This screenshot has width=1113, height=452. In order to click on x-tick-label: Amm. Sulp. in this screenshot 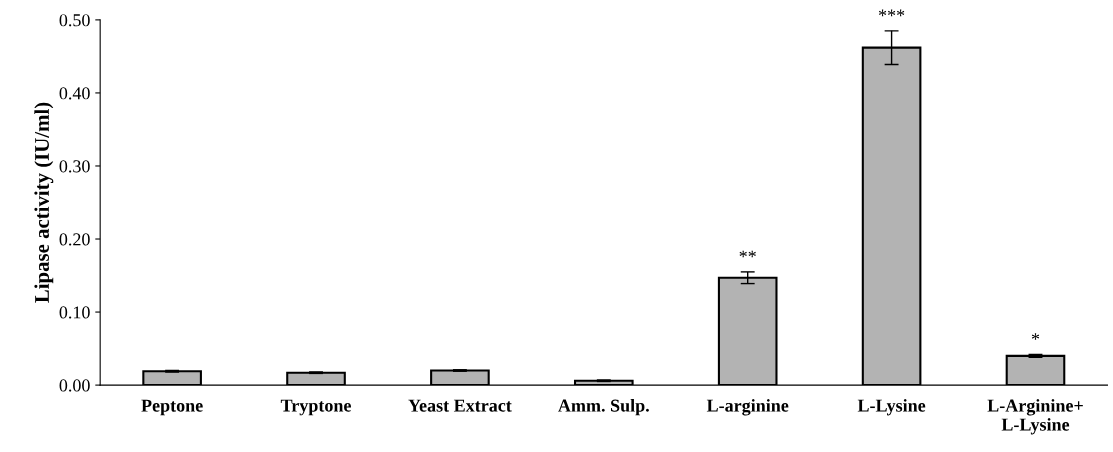, I will do `click(603, 407)`.